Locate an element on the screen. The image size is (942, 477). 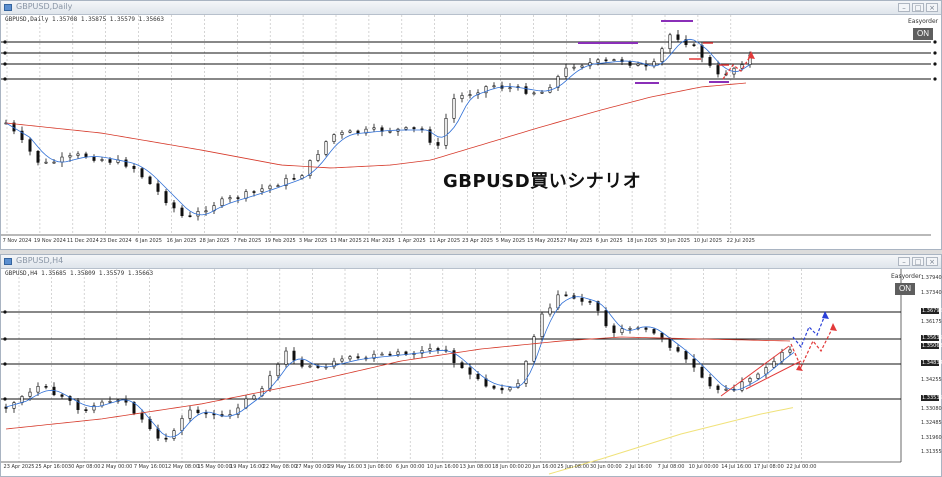
h4-chart-titlebar: GBPUSD,H4 – □ × is located at coordinates (471, 262).